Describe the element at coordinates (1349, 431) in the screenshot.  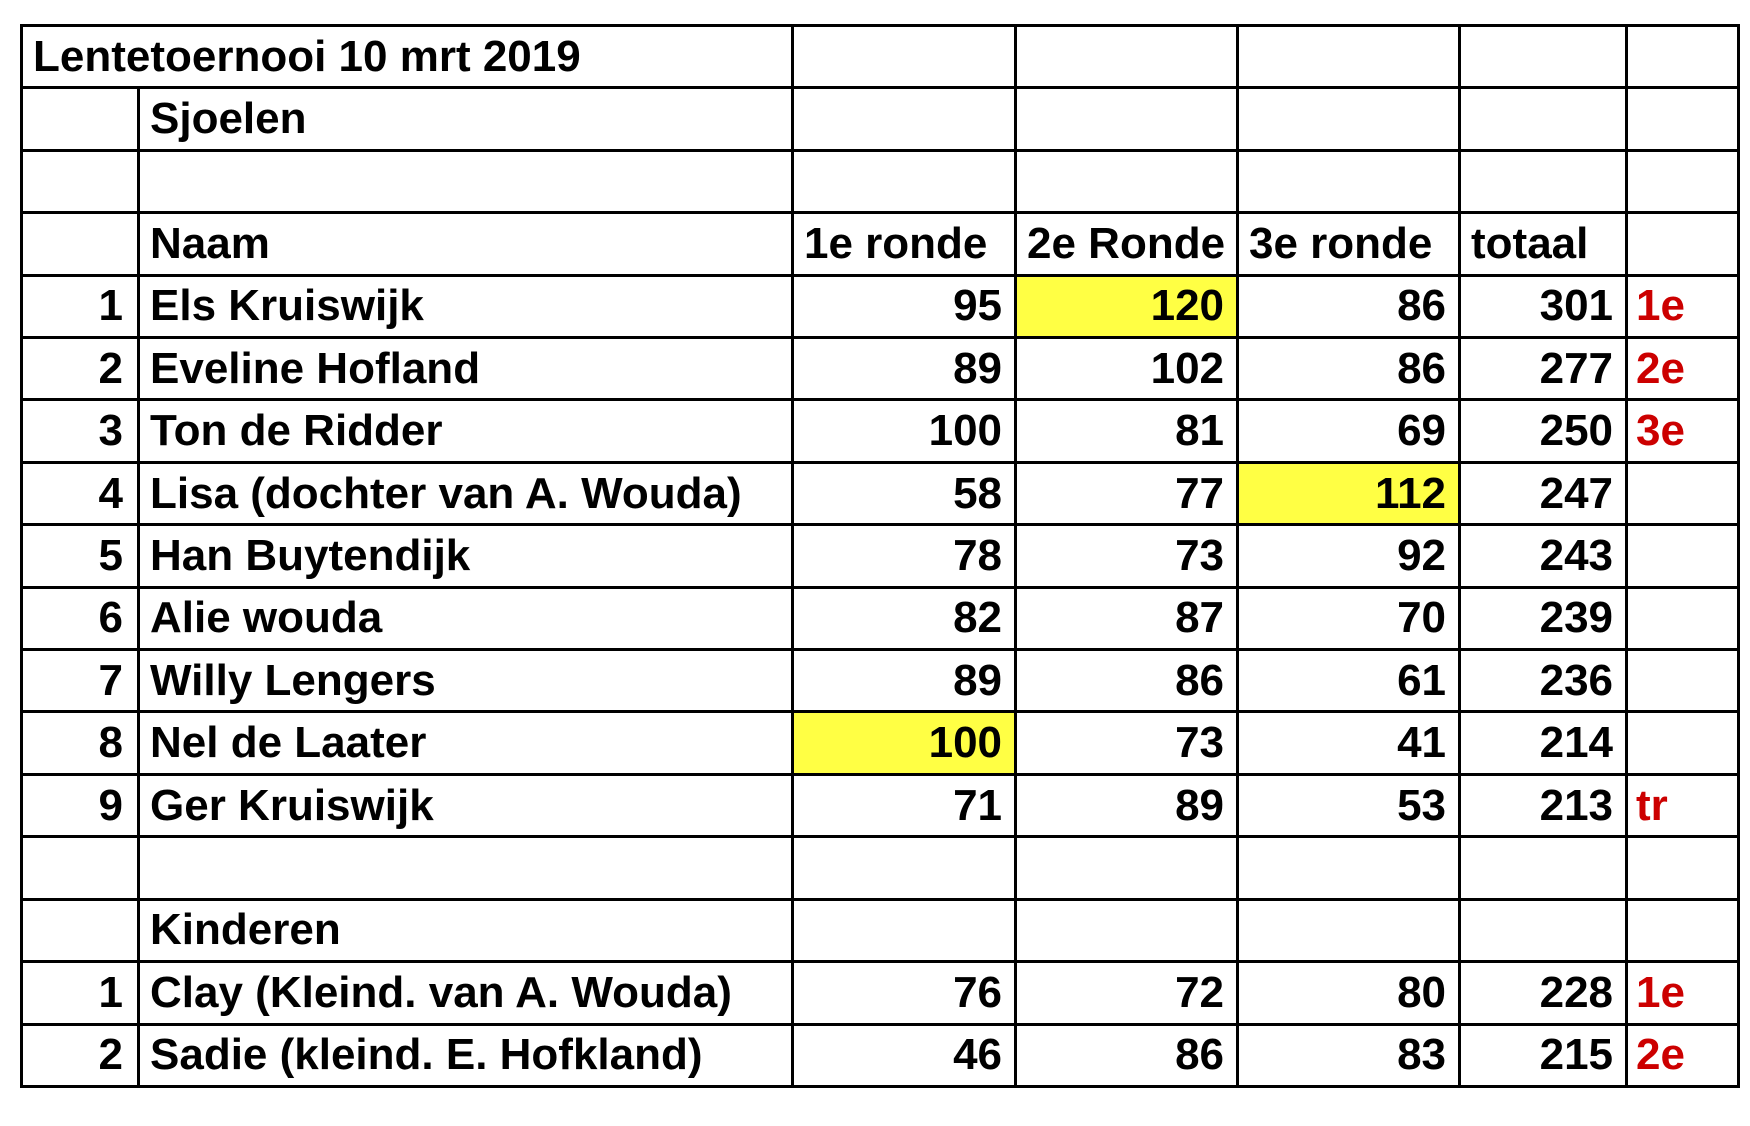
I see `round3-cell: 69` at that location.